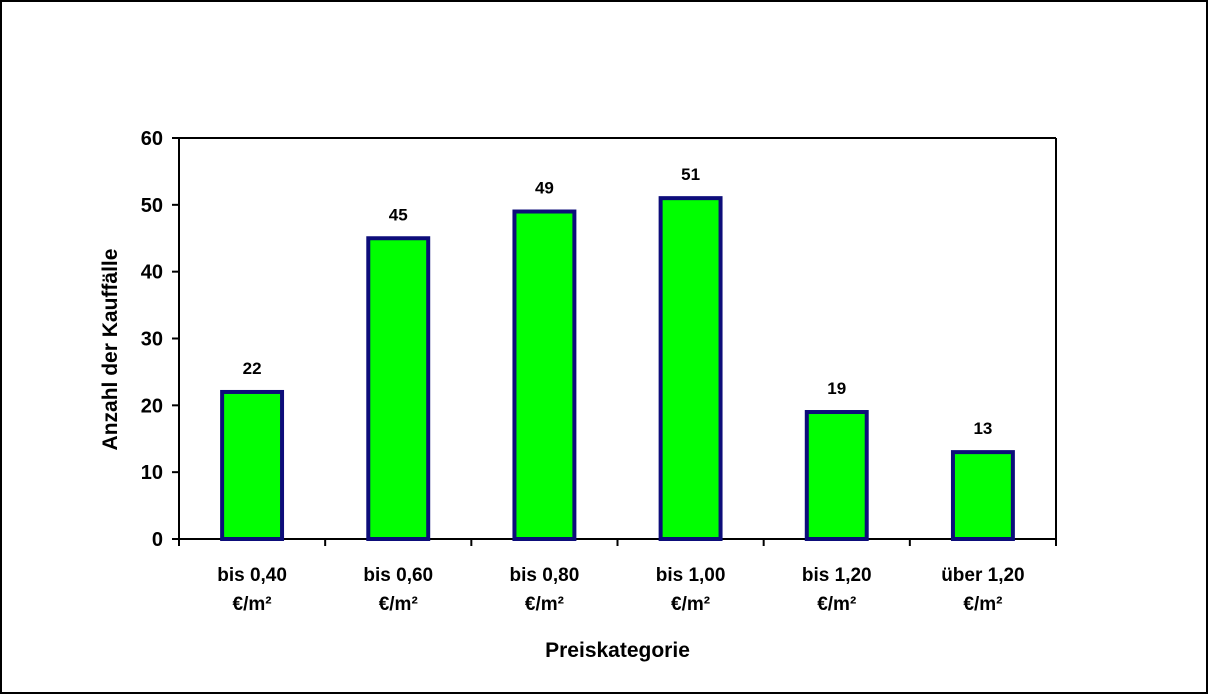 The image size is (1208, 694). I want to click on category-label: bis 1,00, so click(691, 575).